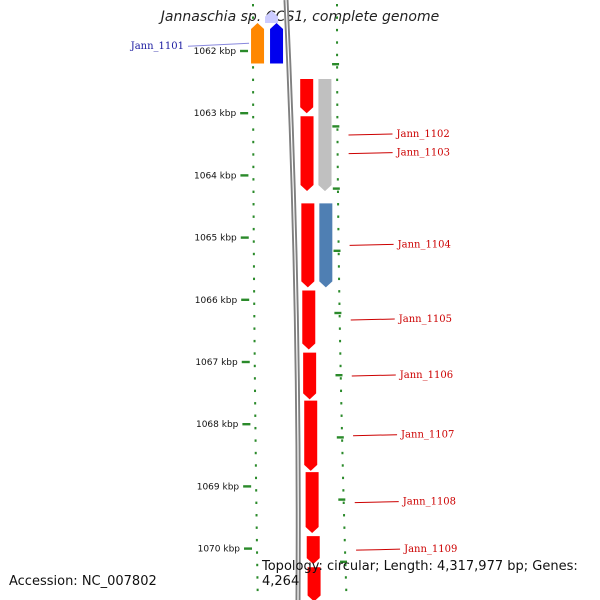 The width and height of the screenshot is (600, 600). Describe the element at coordinates (430, 549) in the screenshot. I see `gene-label: Jann_1109` at that location.